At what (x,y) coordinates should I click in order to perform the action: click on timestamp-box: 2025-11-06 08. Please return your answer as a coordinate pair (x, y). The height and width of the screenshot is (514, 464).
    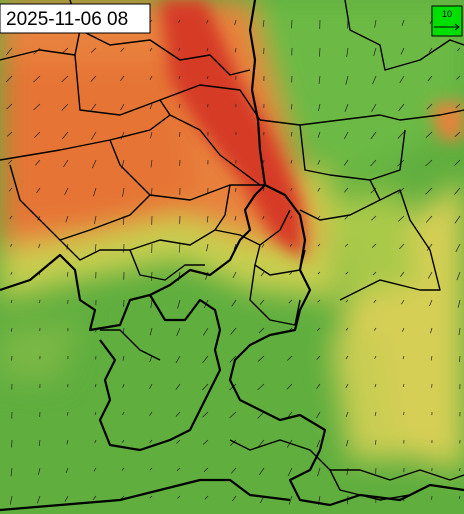
    Looking at the image, I should click on (75, 18).